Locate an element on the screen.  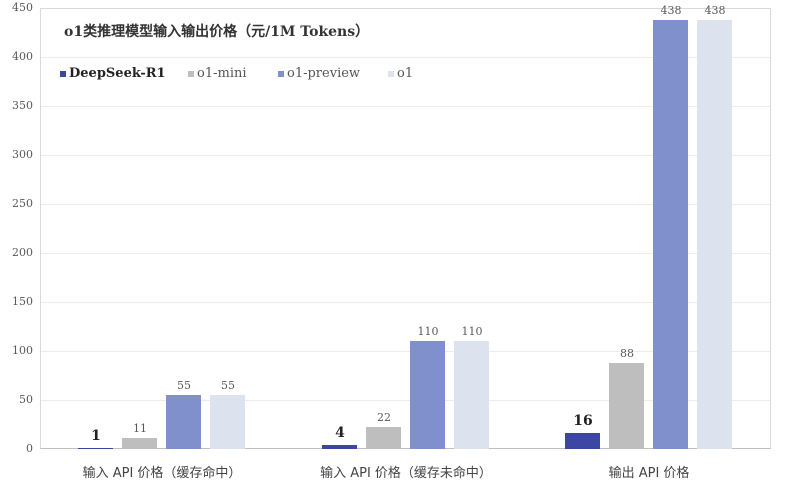
value-label: 16 is located at coordinates (583, 421).